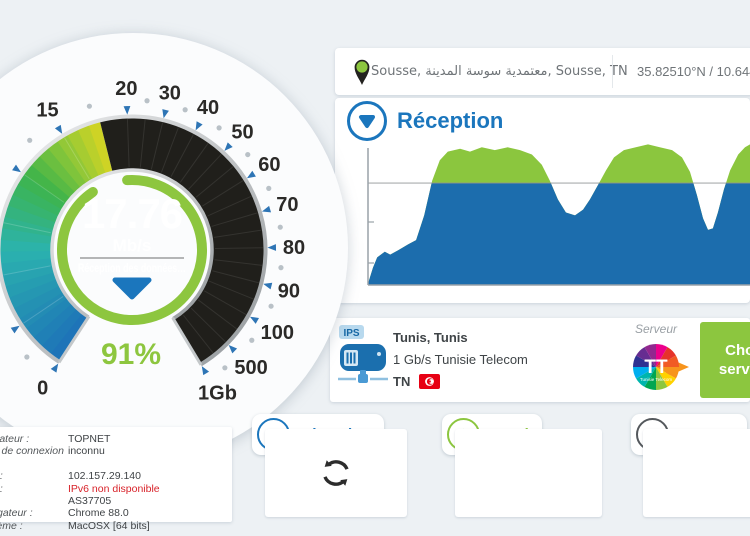 This screenshot has height=536, width=750. I want to click on divider, so click(612, 71).